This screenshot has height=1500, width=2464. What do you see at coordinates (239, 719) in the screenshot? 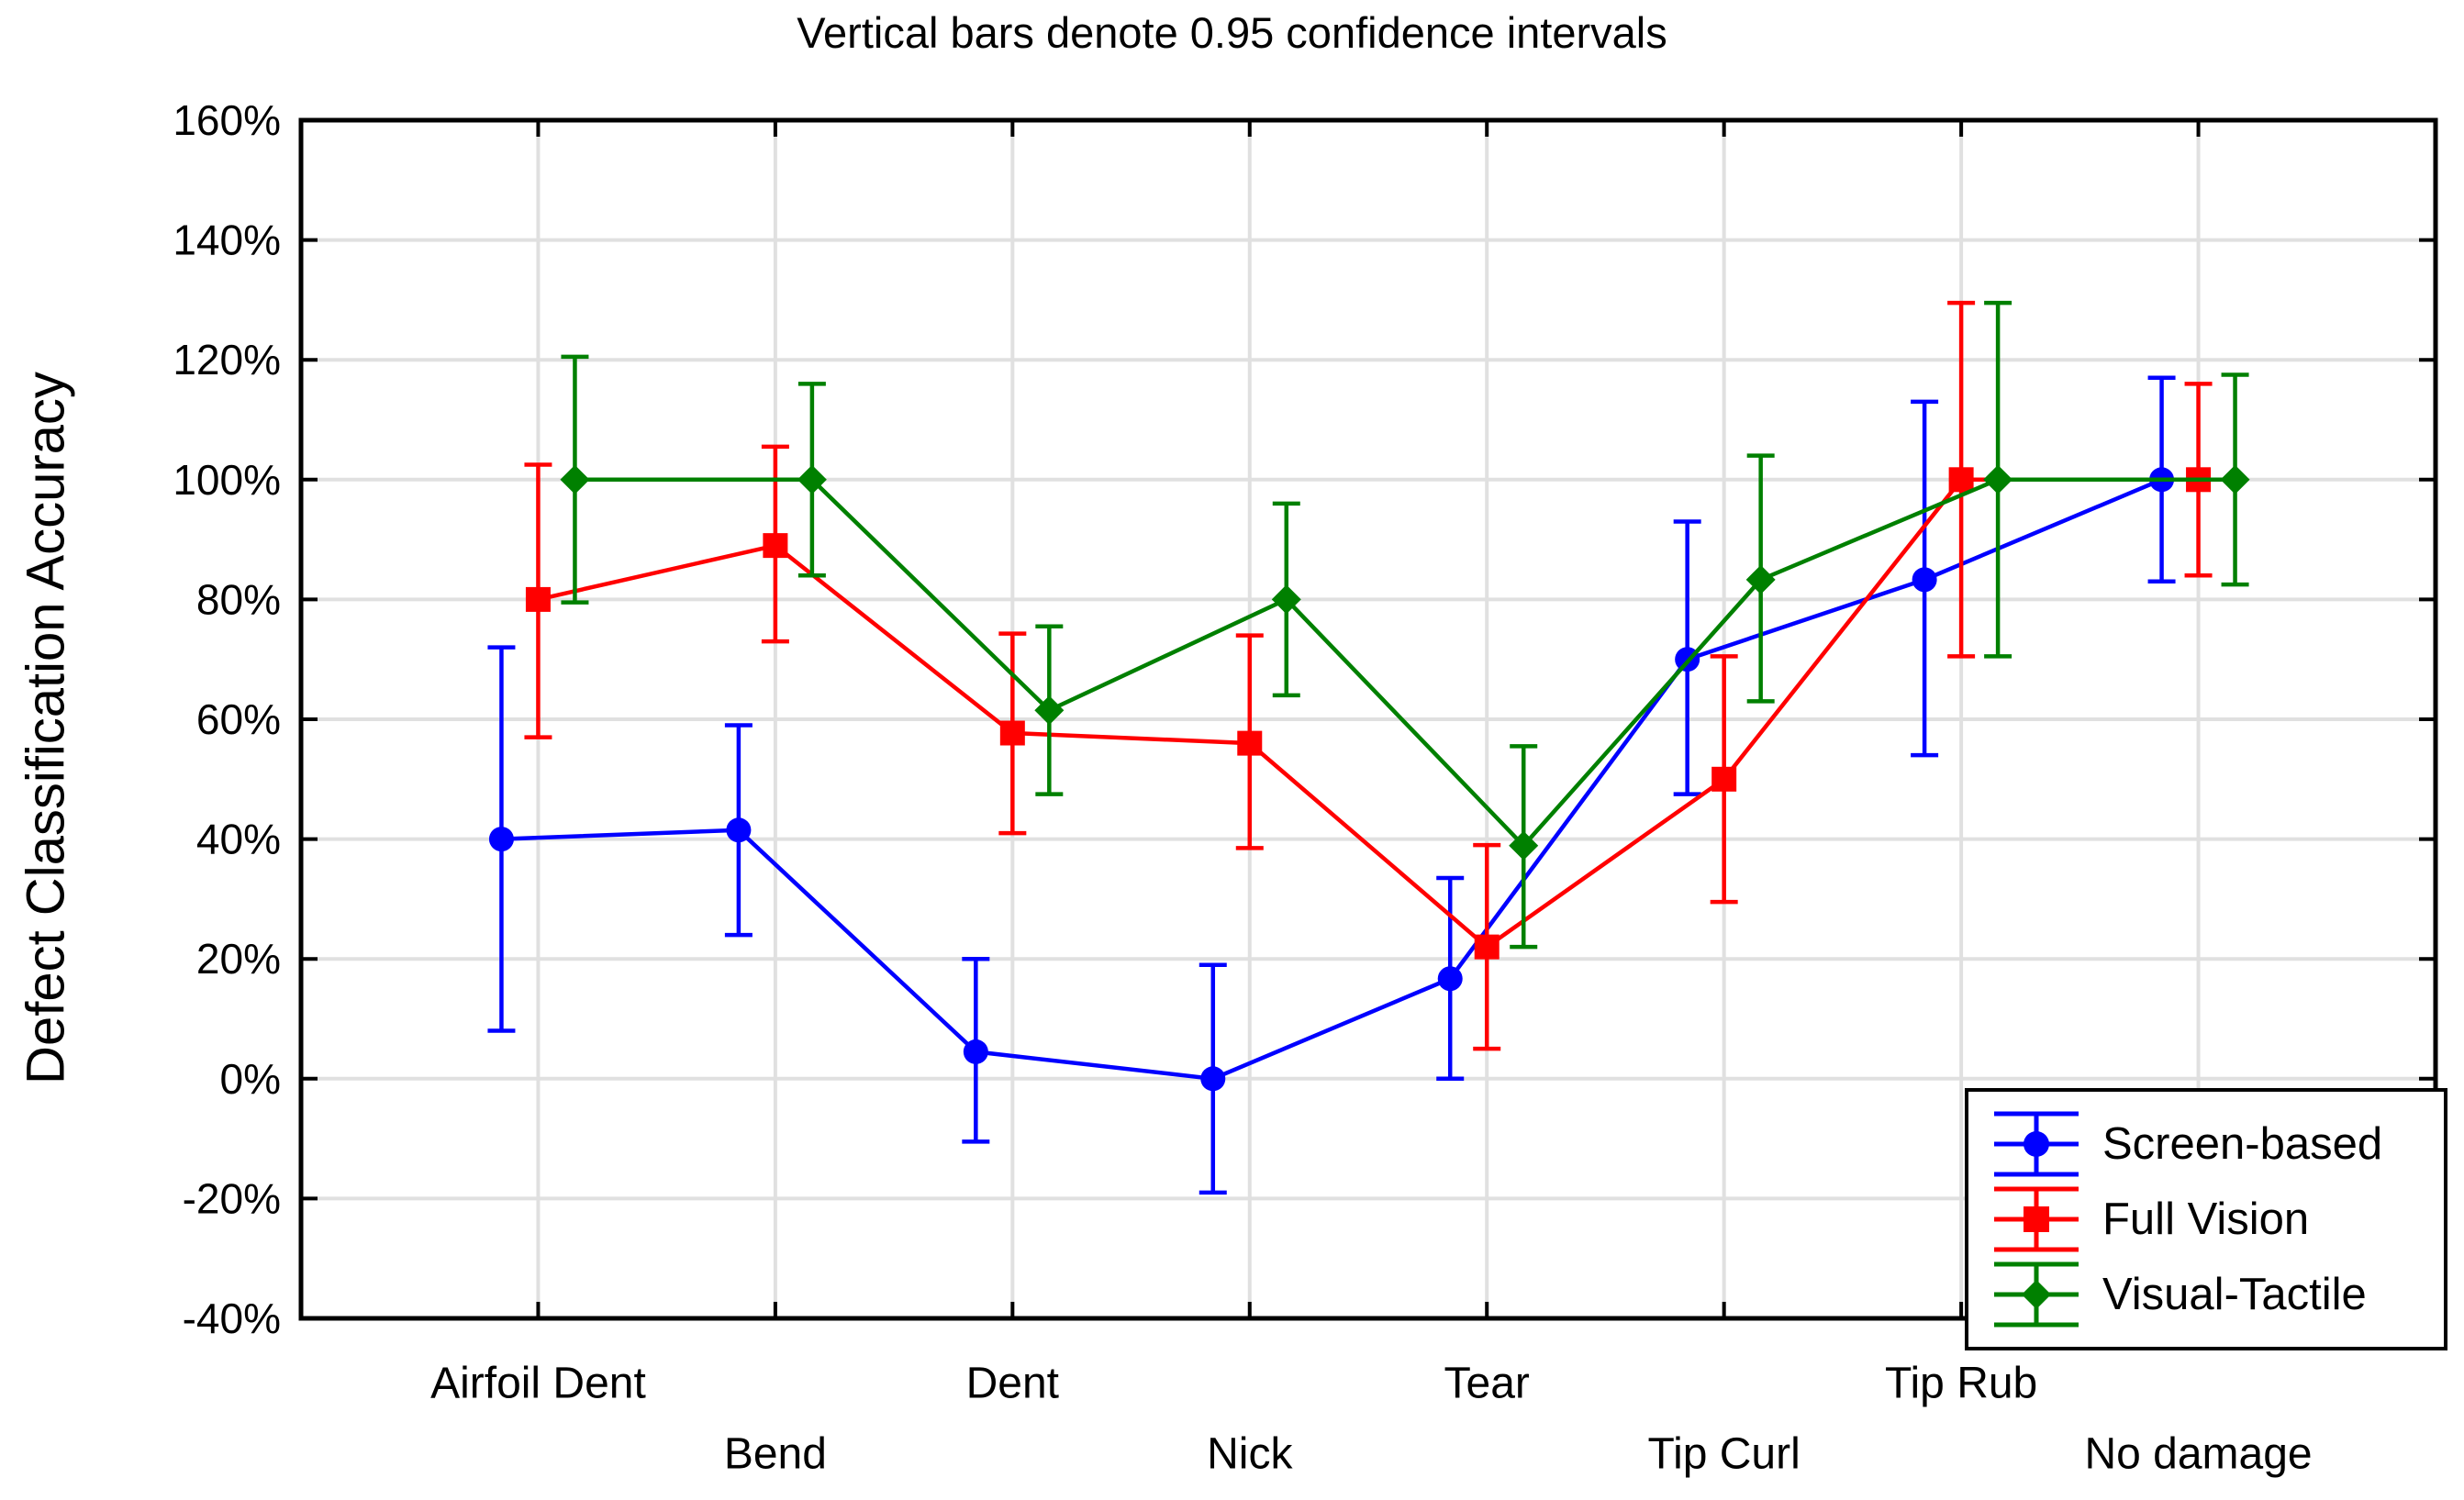
I see `y-tick-label: 60%` at bounding box center [239, 719].